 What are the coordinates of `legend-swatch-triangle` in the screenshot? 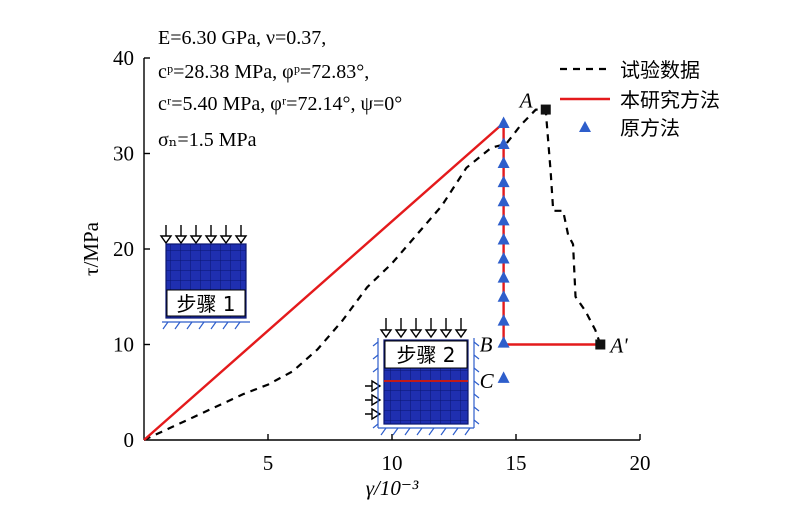 It's located at (585, 126).